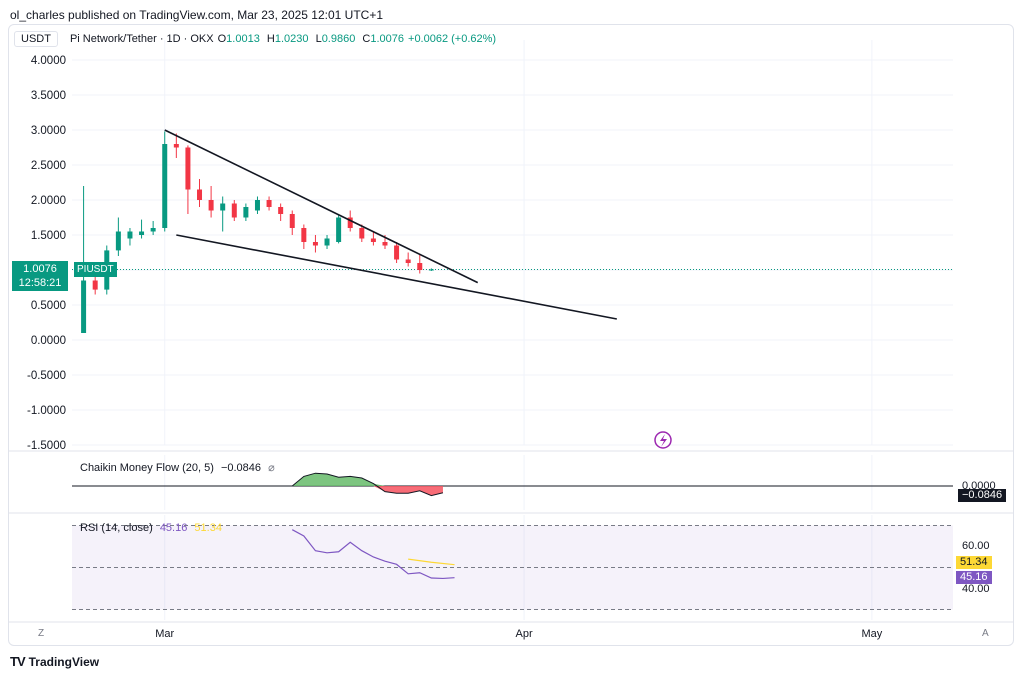 This screenshot has width=1024, height=676. Describe the element at coordinates (18, 661) in the screenshot. I see `tradingview-logo: TV` at that location.